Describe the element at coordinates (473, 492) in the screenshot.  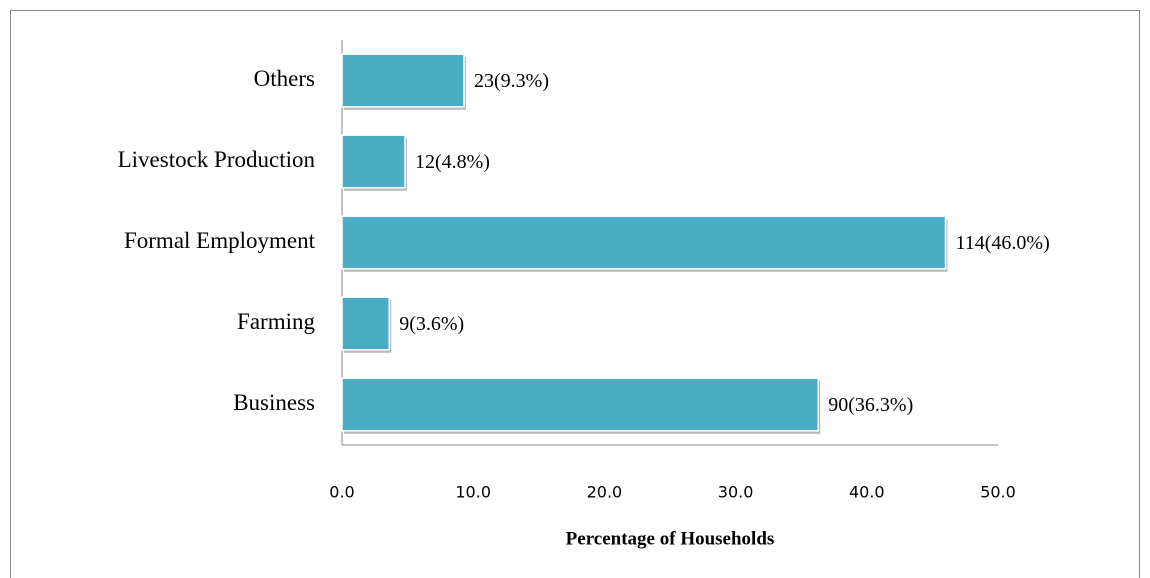
I see `x-tick-label: 10.0` at that location.